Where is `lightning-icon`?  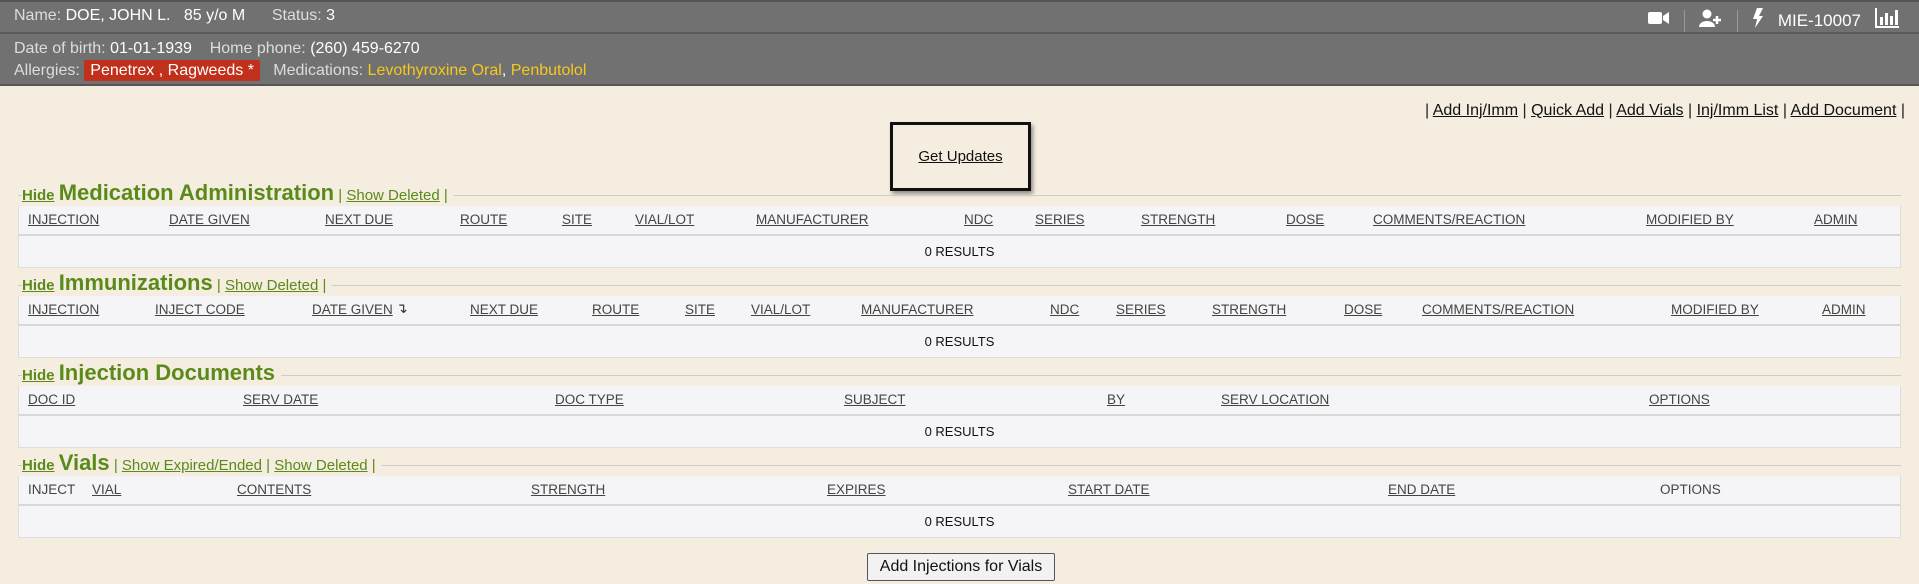
lightning-icon is located at coordinates (1758, 20).